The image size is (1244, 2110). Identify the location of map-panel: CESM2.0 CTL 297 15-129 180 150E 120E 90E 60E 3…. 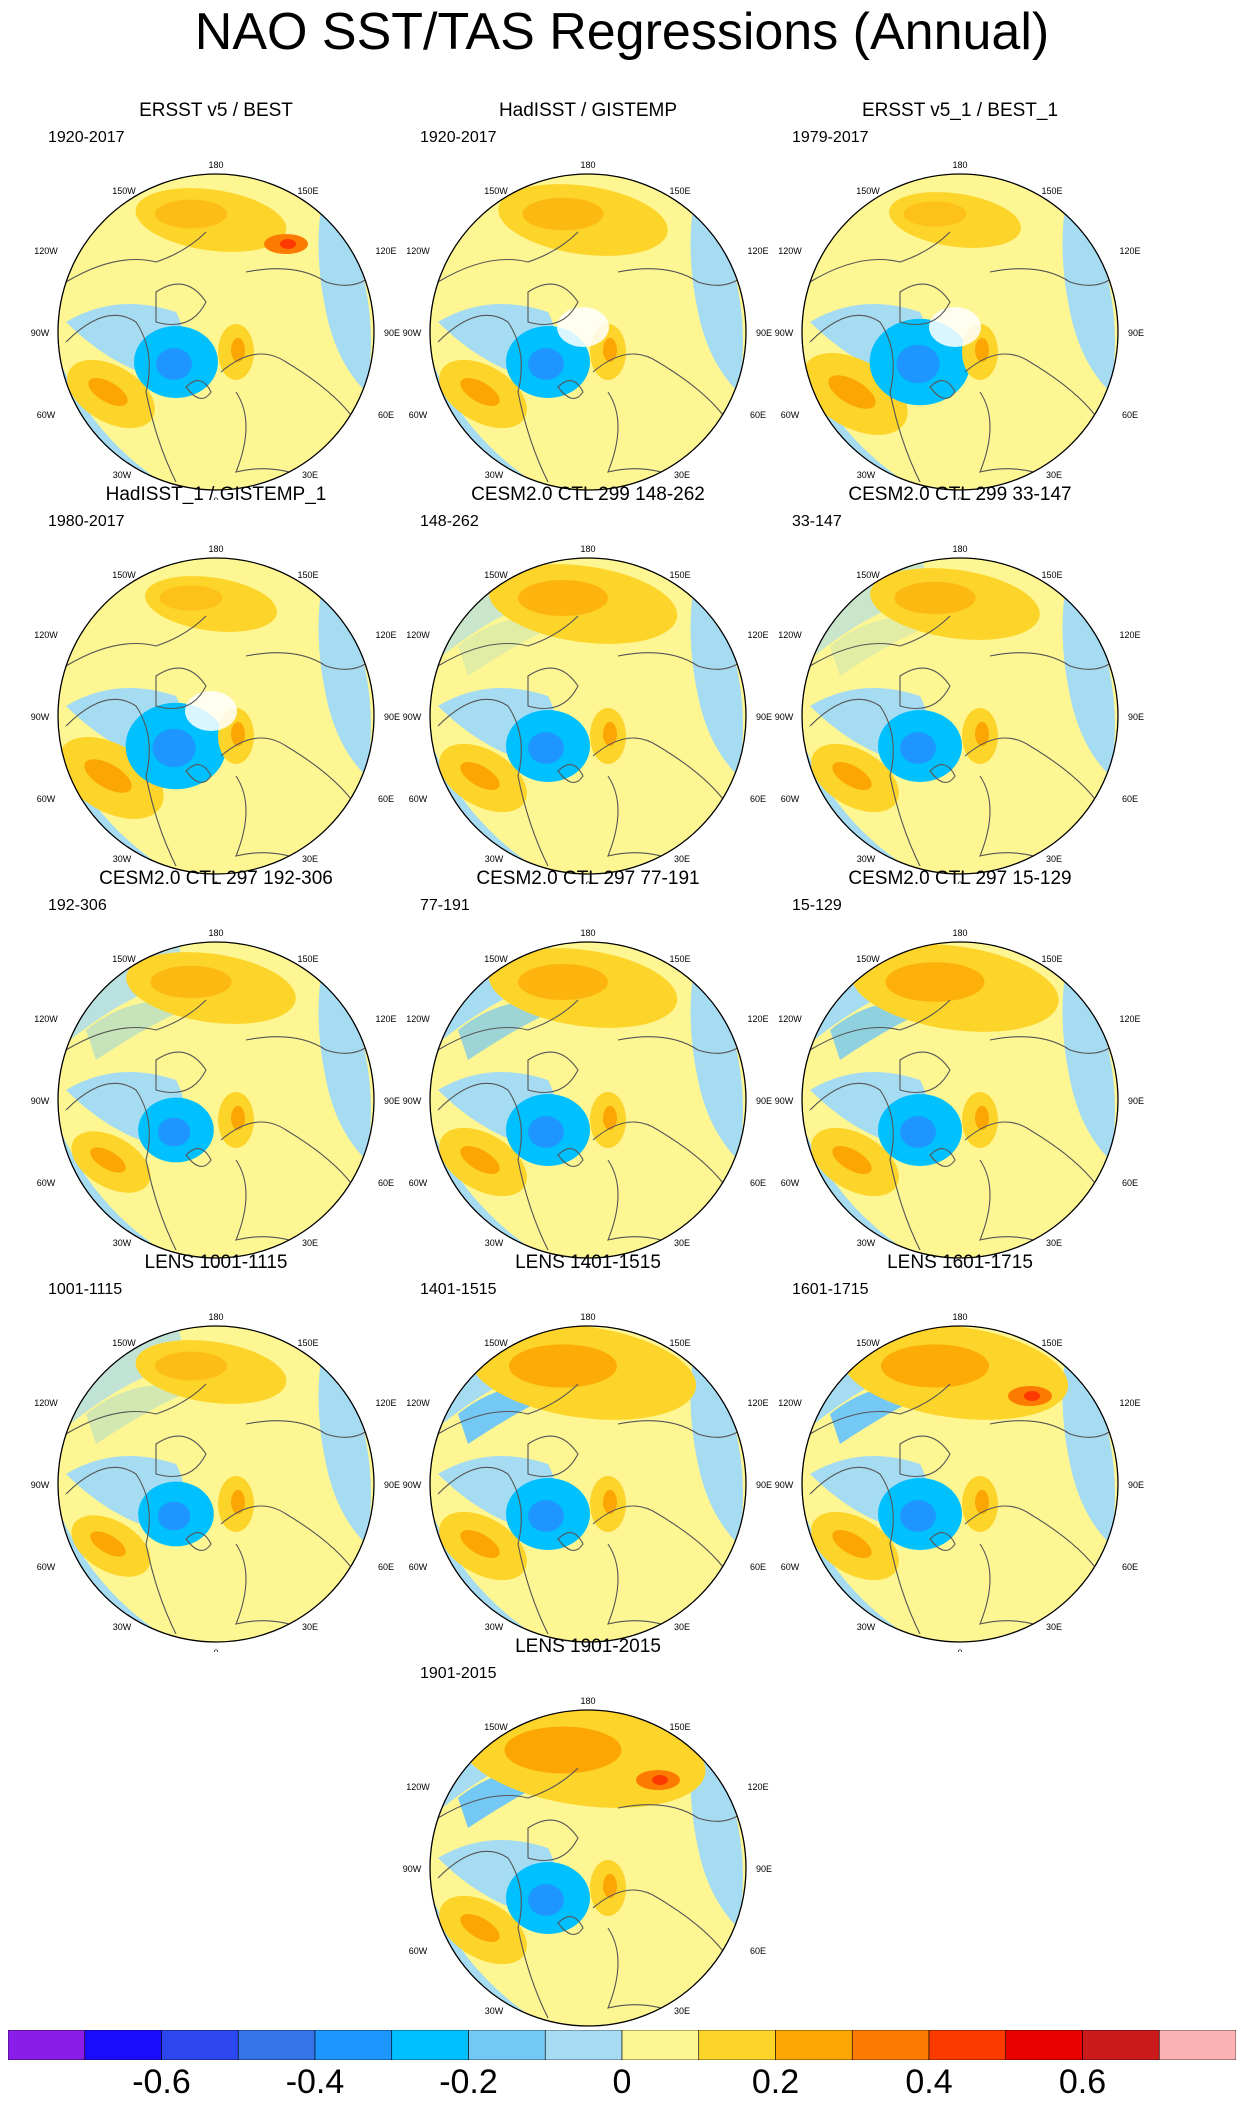
(960, 1068).